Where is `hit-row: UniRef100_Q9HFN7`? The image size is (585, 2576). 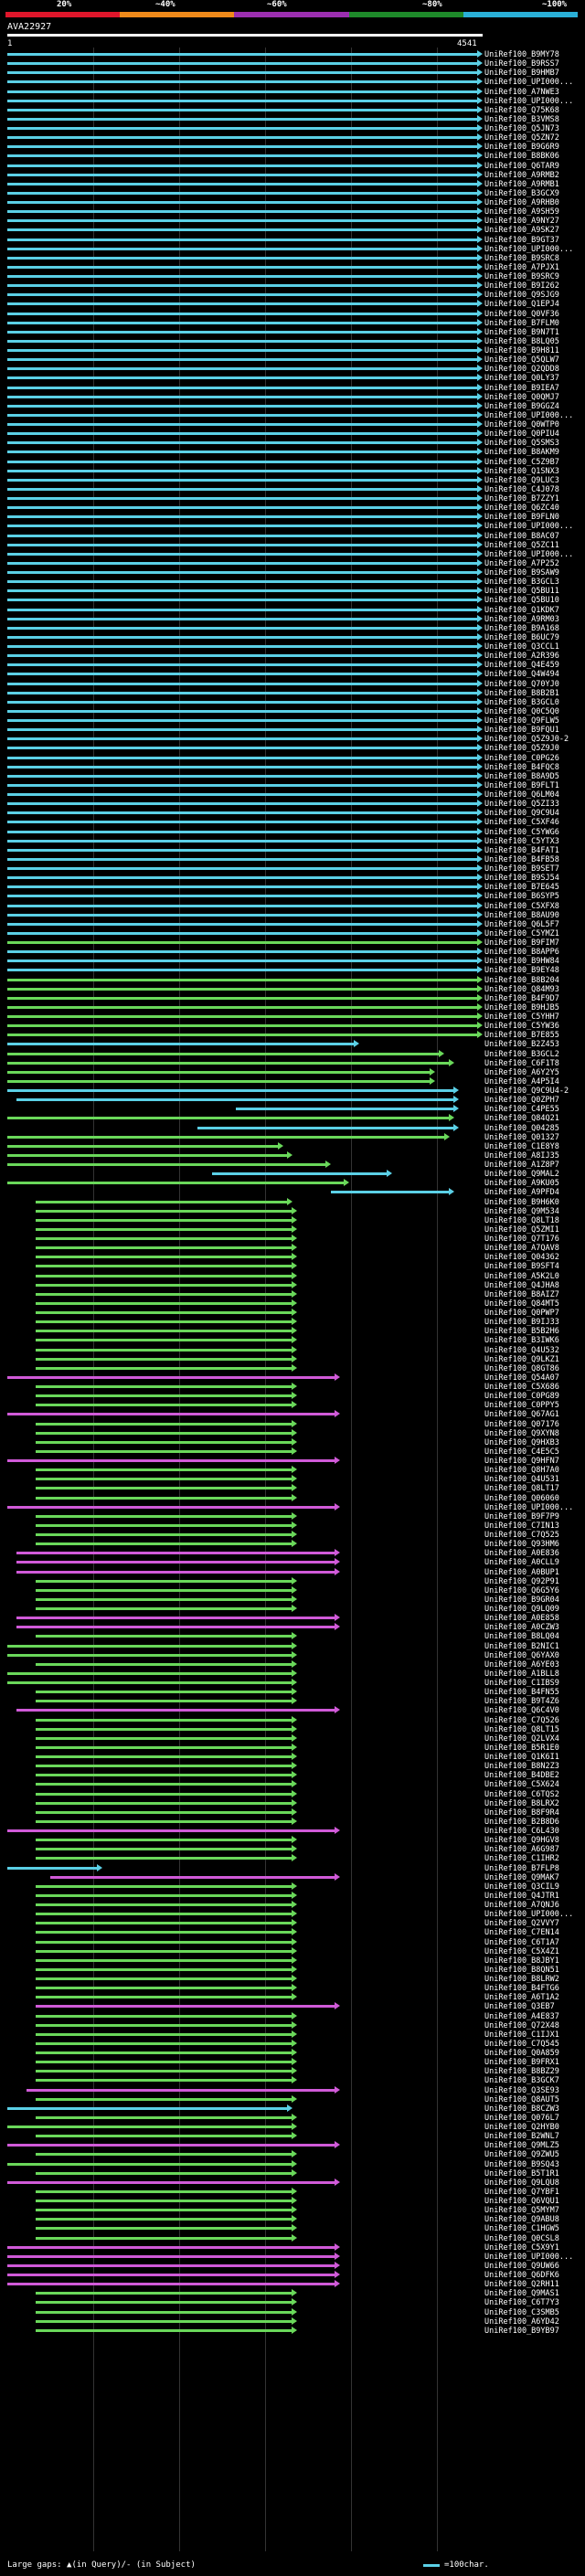 hit-row: UniRef100_Q9HFN7 is located at coordinates (293, 1461).